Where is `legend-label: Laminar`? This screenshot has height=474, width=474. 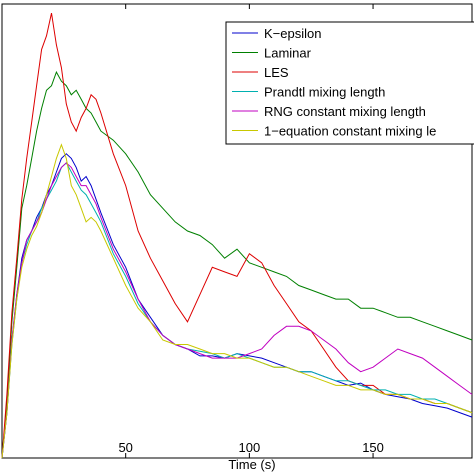
legend-label: Laminar is located at coordinates (288, 53).